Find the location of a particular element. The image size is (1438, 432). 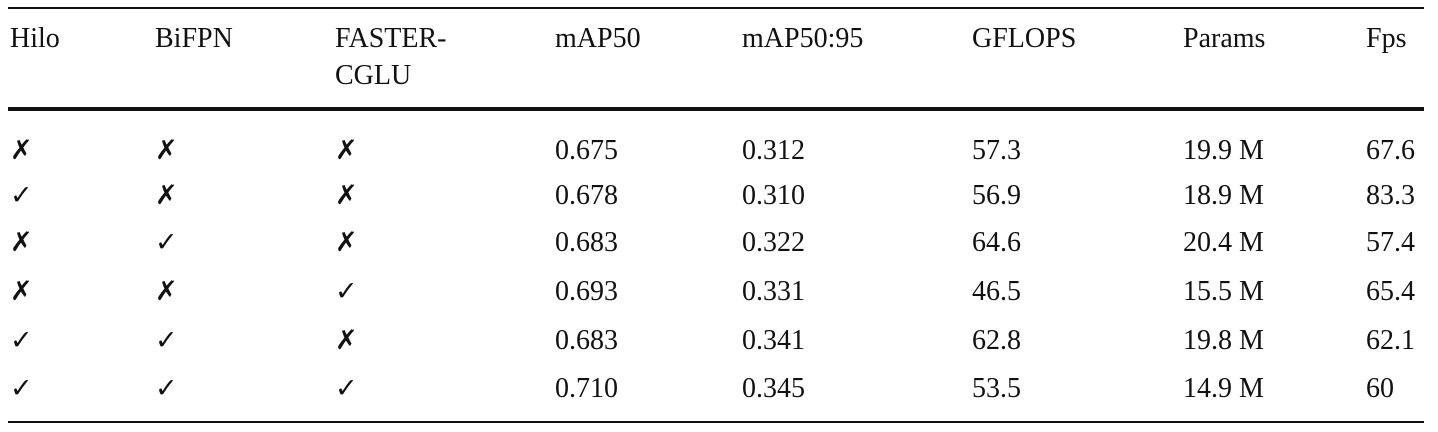

value-cell: 53.5 is located at coordinates (996, 388).